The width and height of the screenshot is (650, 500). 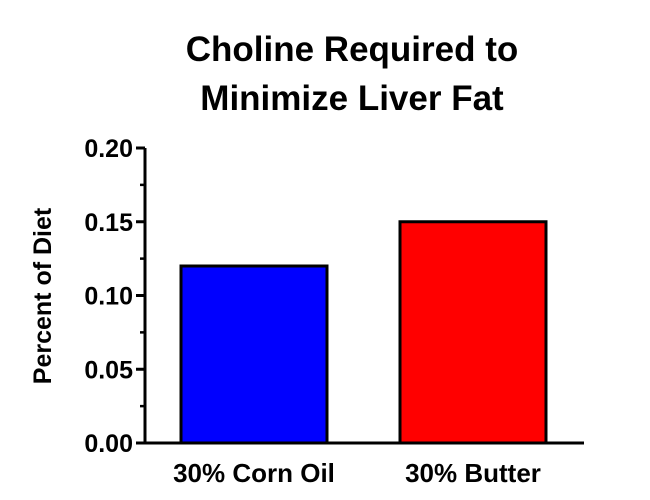 I want to click on category-label: 30% Butter, so click(x=473, y=473).